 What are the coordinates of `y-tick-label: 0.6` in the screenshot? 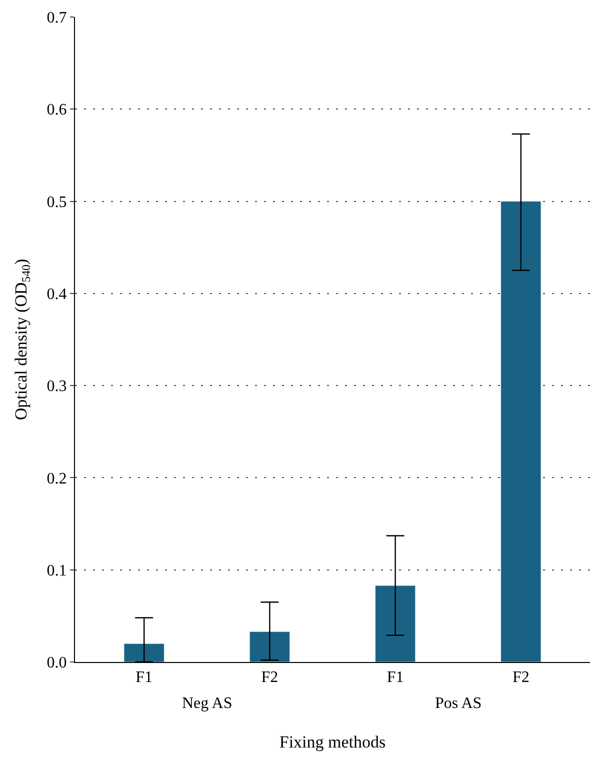 It's located at (56, 110).